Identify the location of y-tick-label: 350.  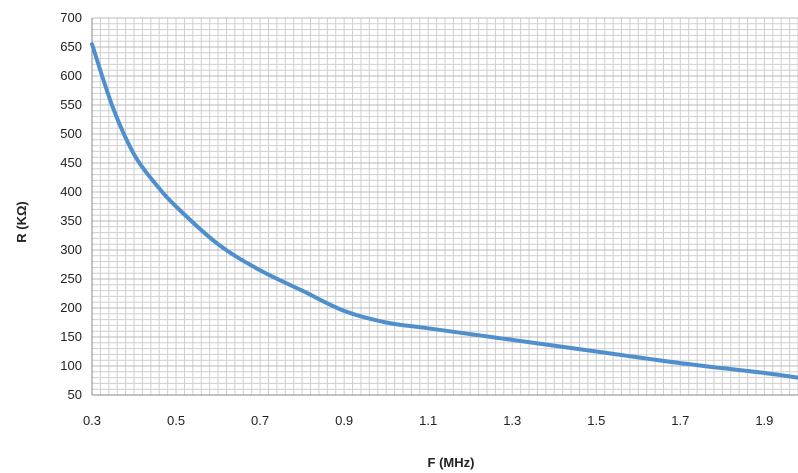
(71, 220).